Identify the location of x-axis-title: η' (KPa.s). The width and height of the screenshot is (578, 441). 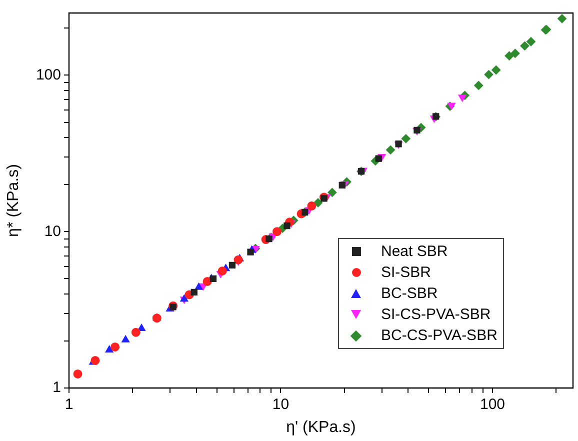
(321, 427).